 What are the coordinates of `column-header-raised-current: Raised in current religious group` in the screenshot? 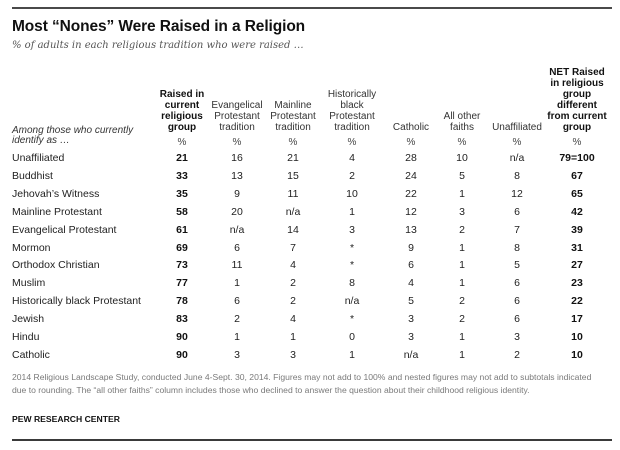 It's located at (182, 111).